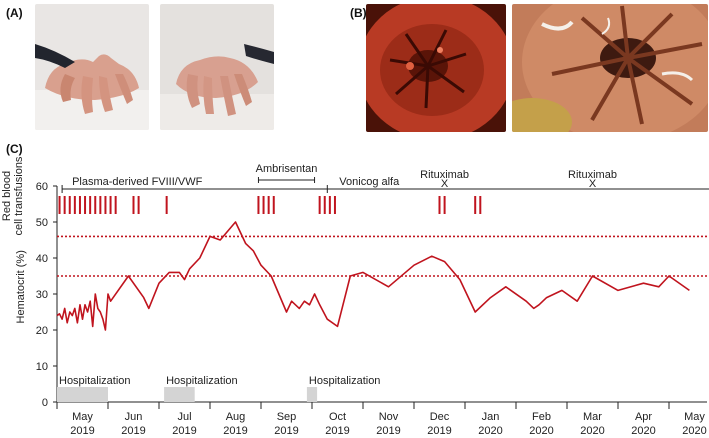  What do you see at coordinates (14, 149) in the screenshot?
I see `panel-label-c: (C)` at bounding box center [14, 149].